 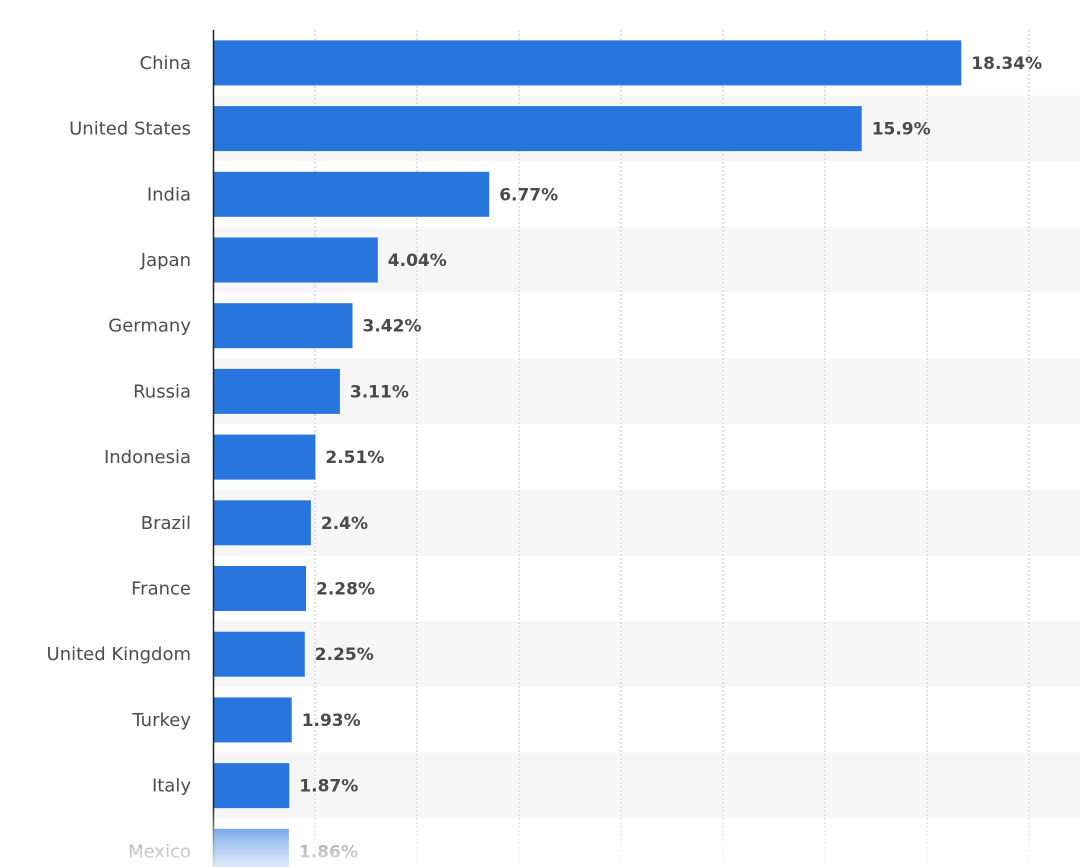 I want to click on value-label: 3.11%, so click(x=379, y=392).